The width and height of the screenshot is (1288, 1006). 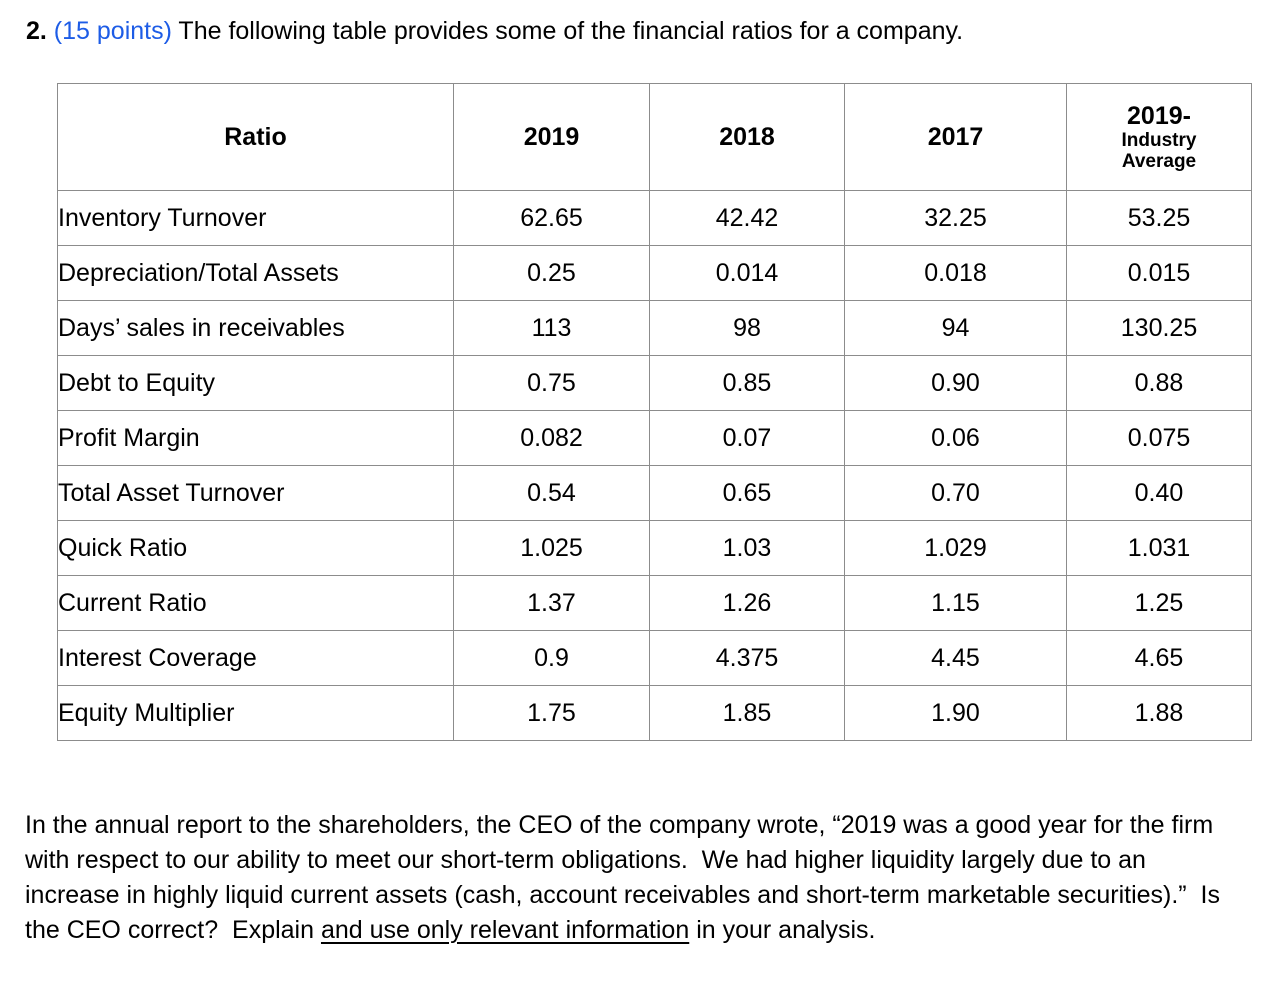 I want to click on ratio-value-cell: 0.075, so click(x=1159, y=438).